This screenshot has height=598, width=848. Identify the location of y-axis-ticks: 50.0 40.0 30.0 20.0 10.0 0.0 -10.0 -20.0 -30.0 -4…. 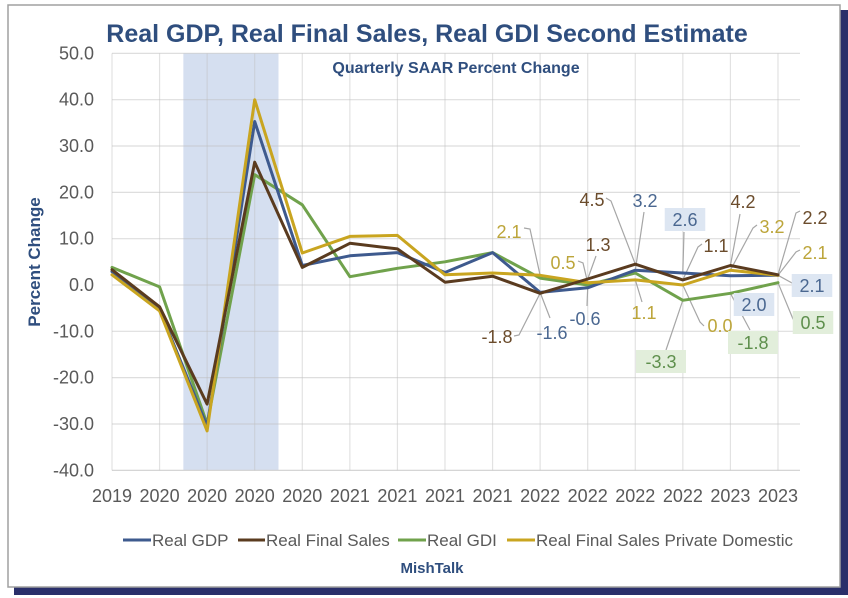
(73, 261).